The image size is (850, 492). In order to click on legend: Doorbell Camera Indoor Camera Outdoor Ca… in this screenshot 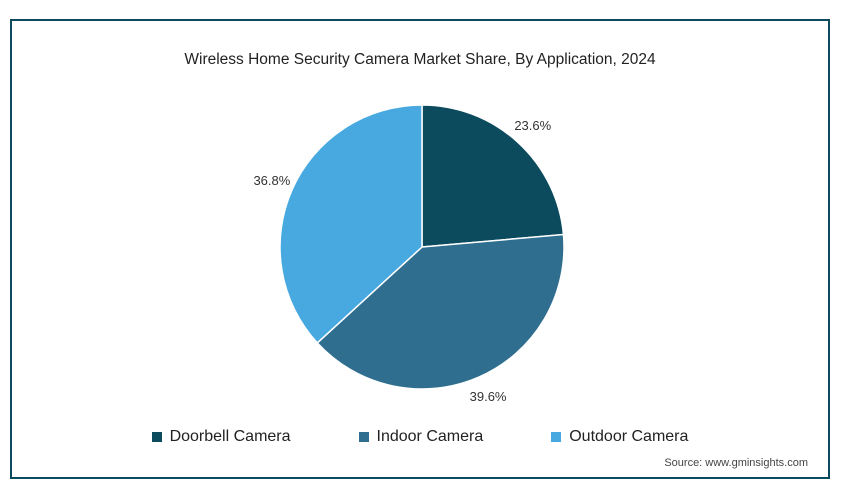, I will do `click(420, 437)`.